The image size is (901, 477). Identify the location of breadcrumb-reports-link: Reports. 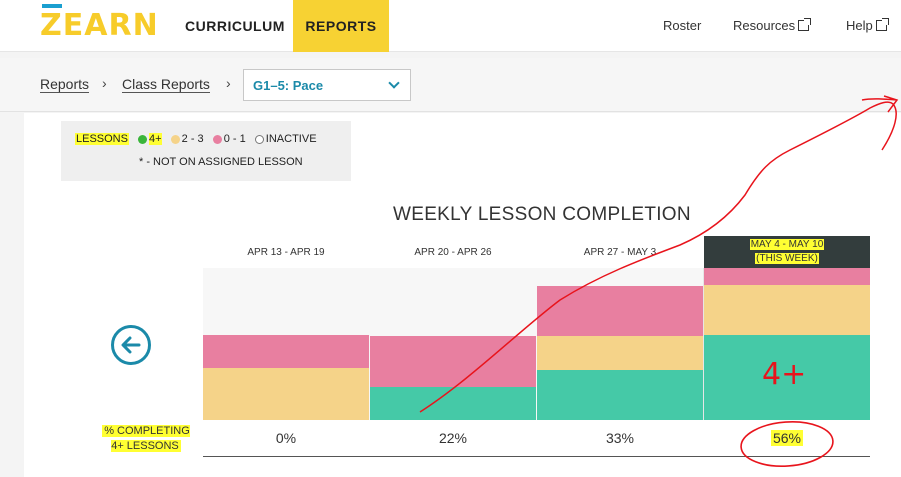
(65, 84).